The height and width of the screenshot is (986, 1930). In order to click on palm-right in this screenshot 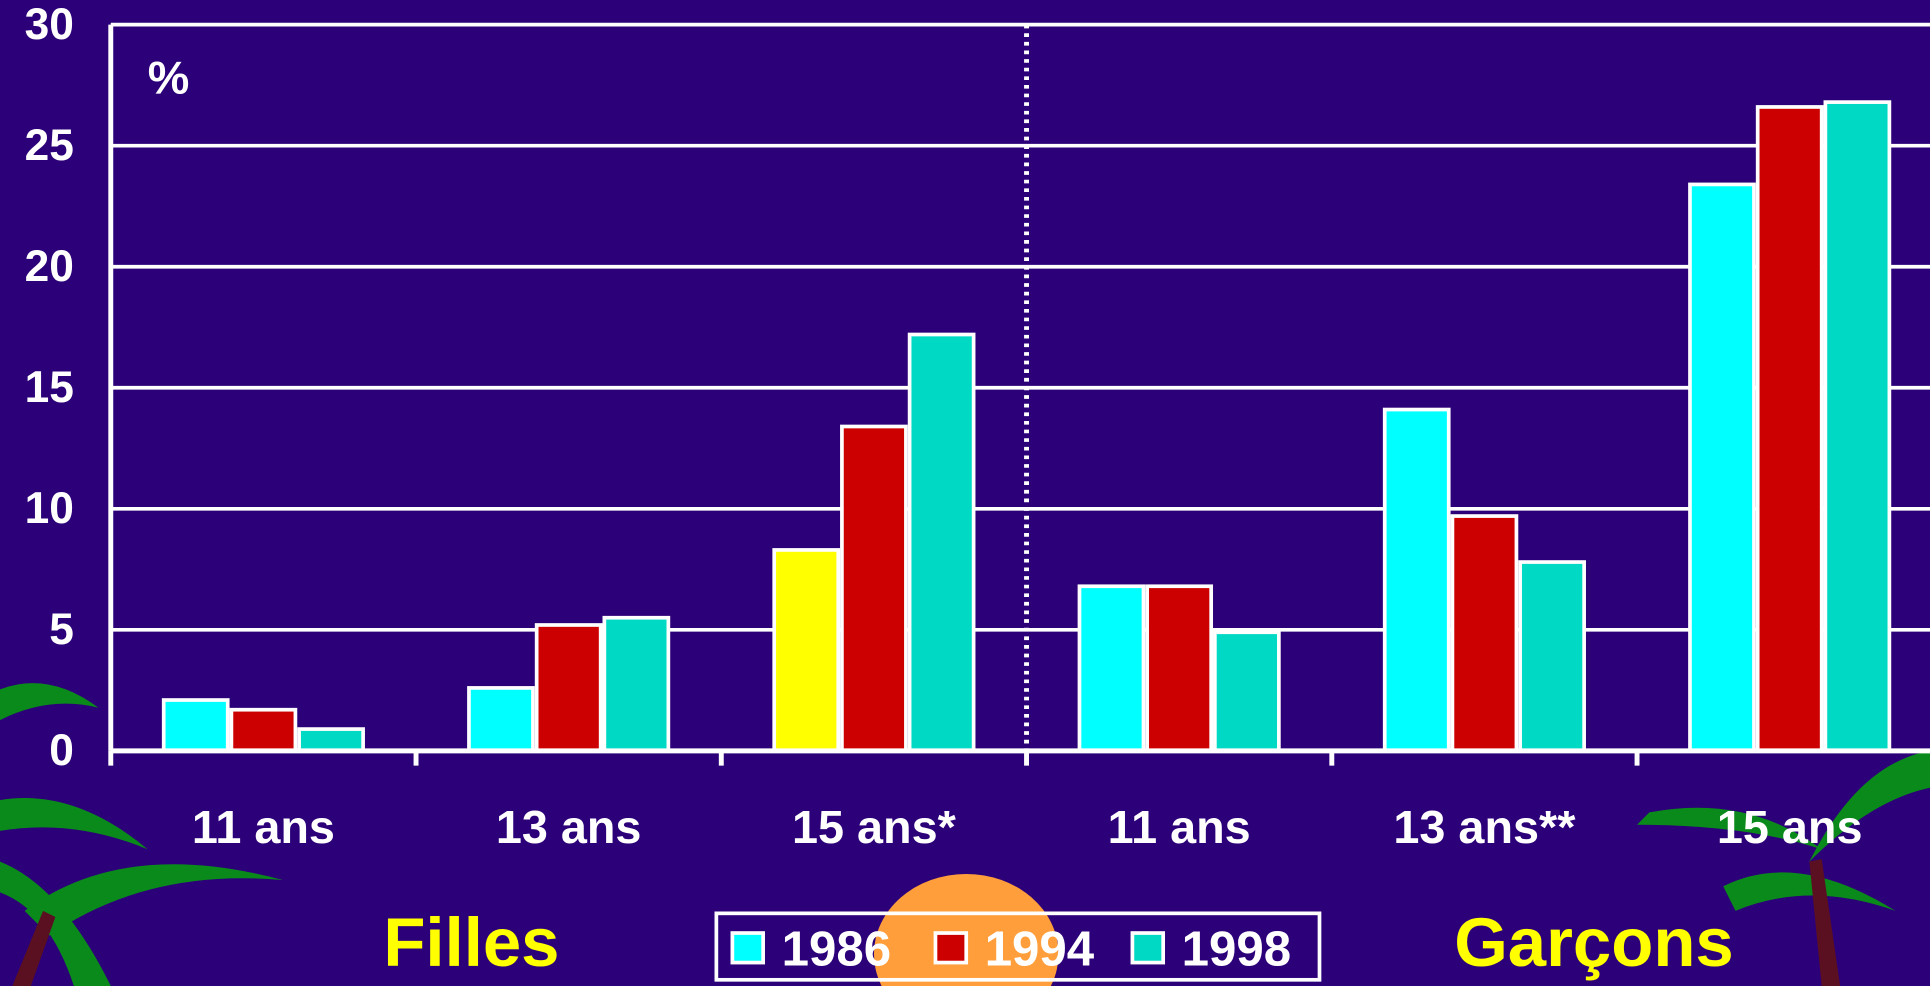, I will do `click(1783, 868)`.